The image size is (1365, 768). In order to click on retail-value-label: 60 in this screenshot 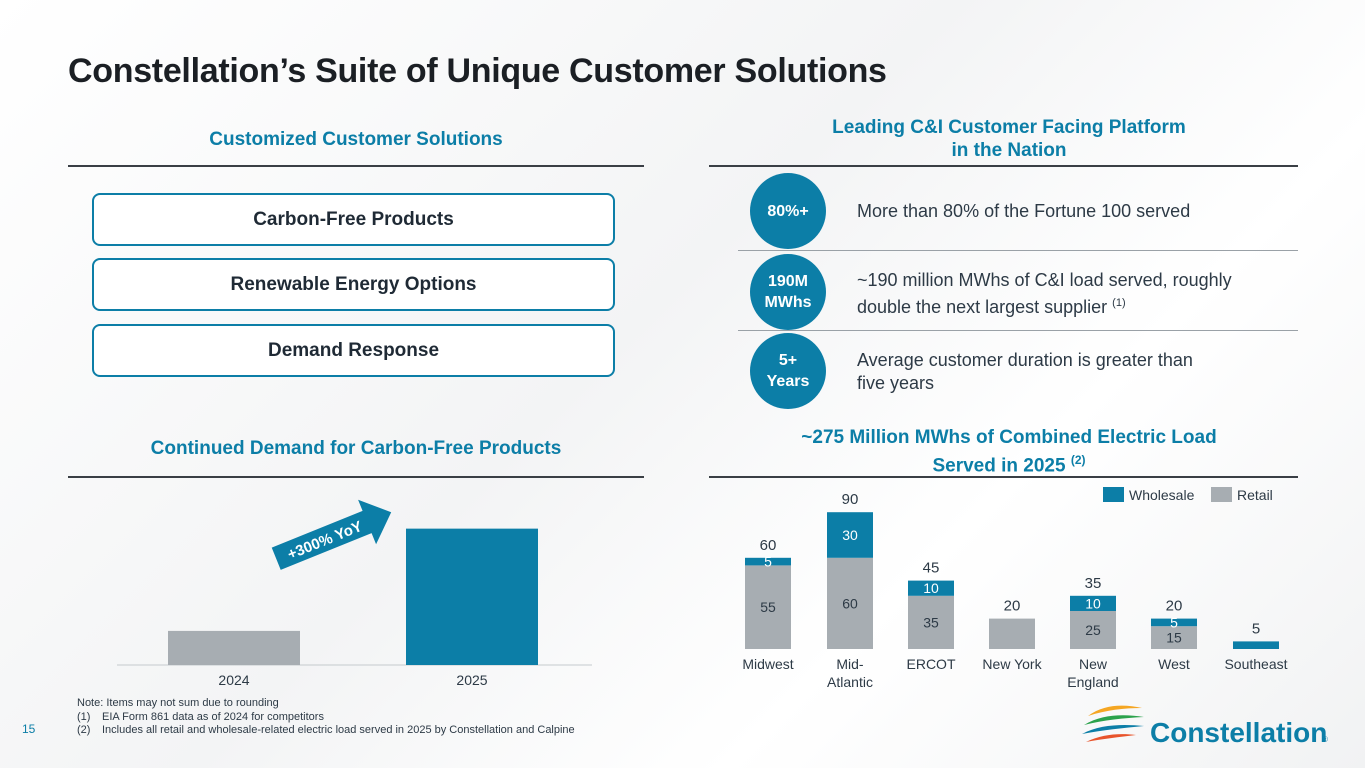, I will do `click(850, 603)`.